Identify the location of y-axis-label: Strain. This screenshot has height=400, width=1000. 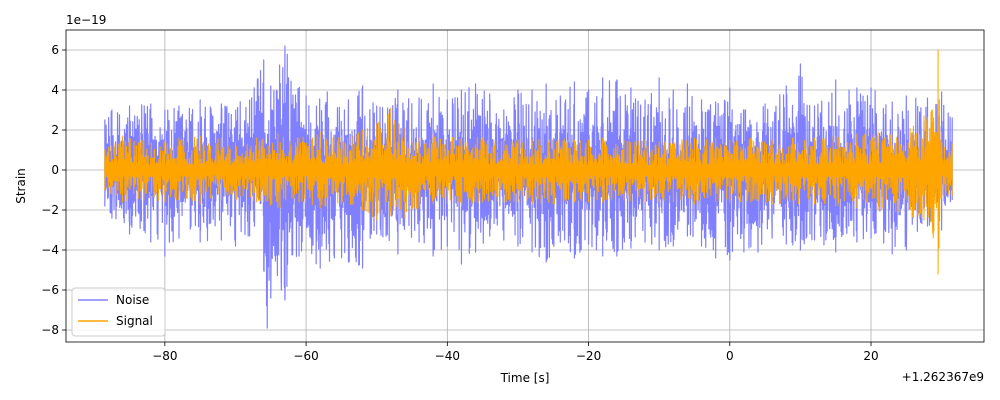
(21, 186).